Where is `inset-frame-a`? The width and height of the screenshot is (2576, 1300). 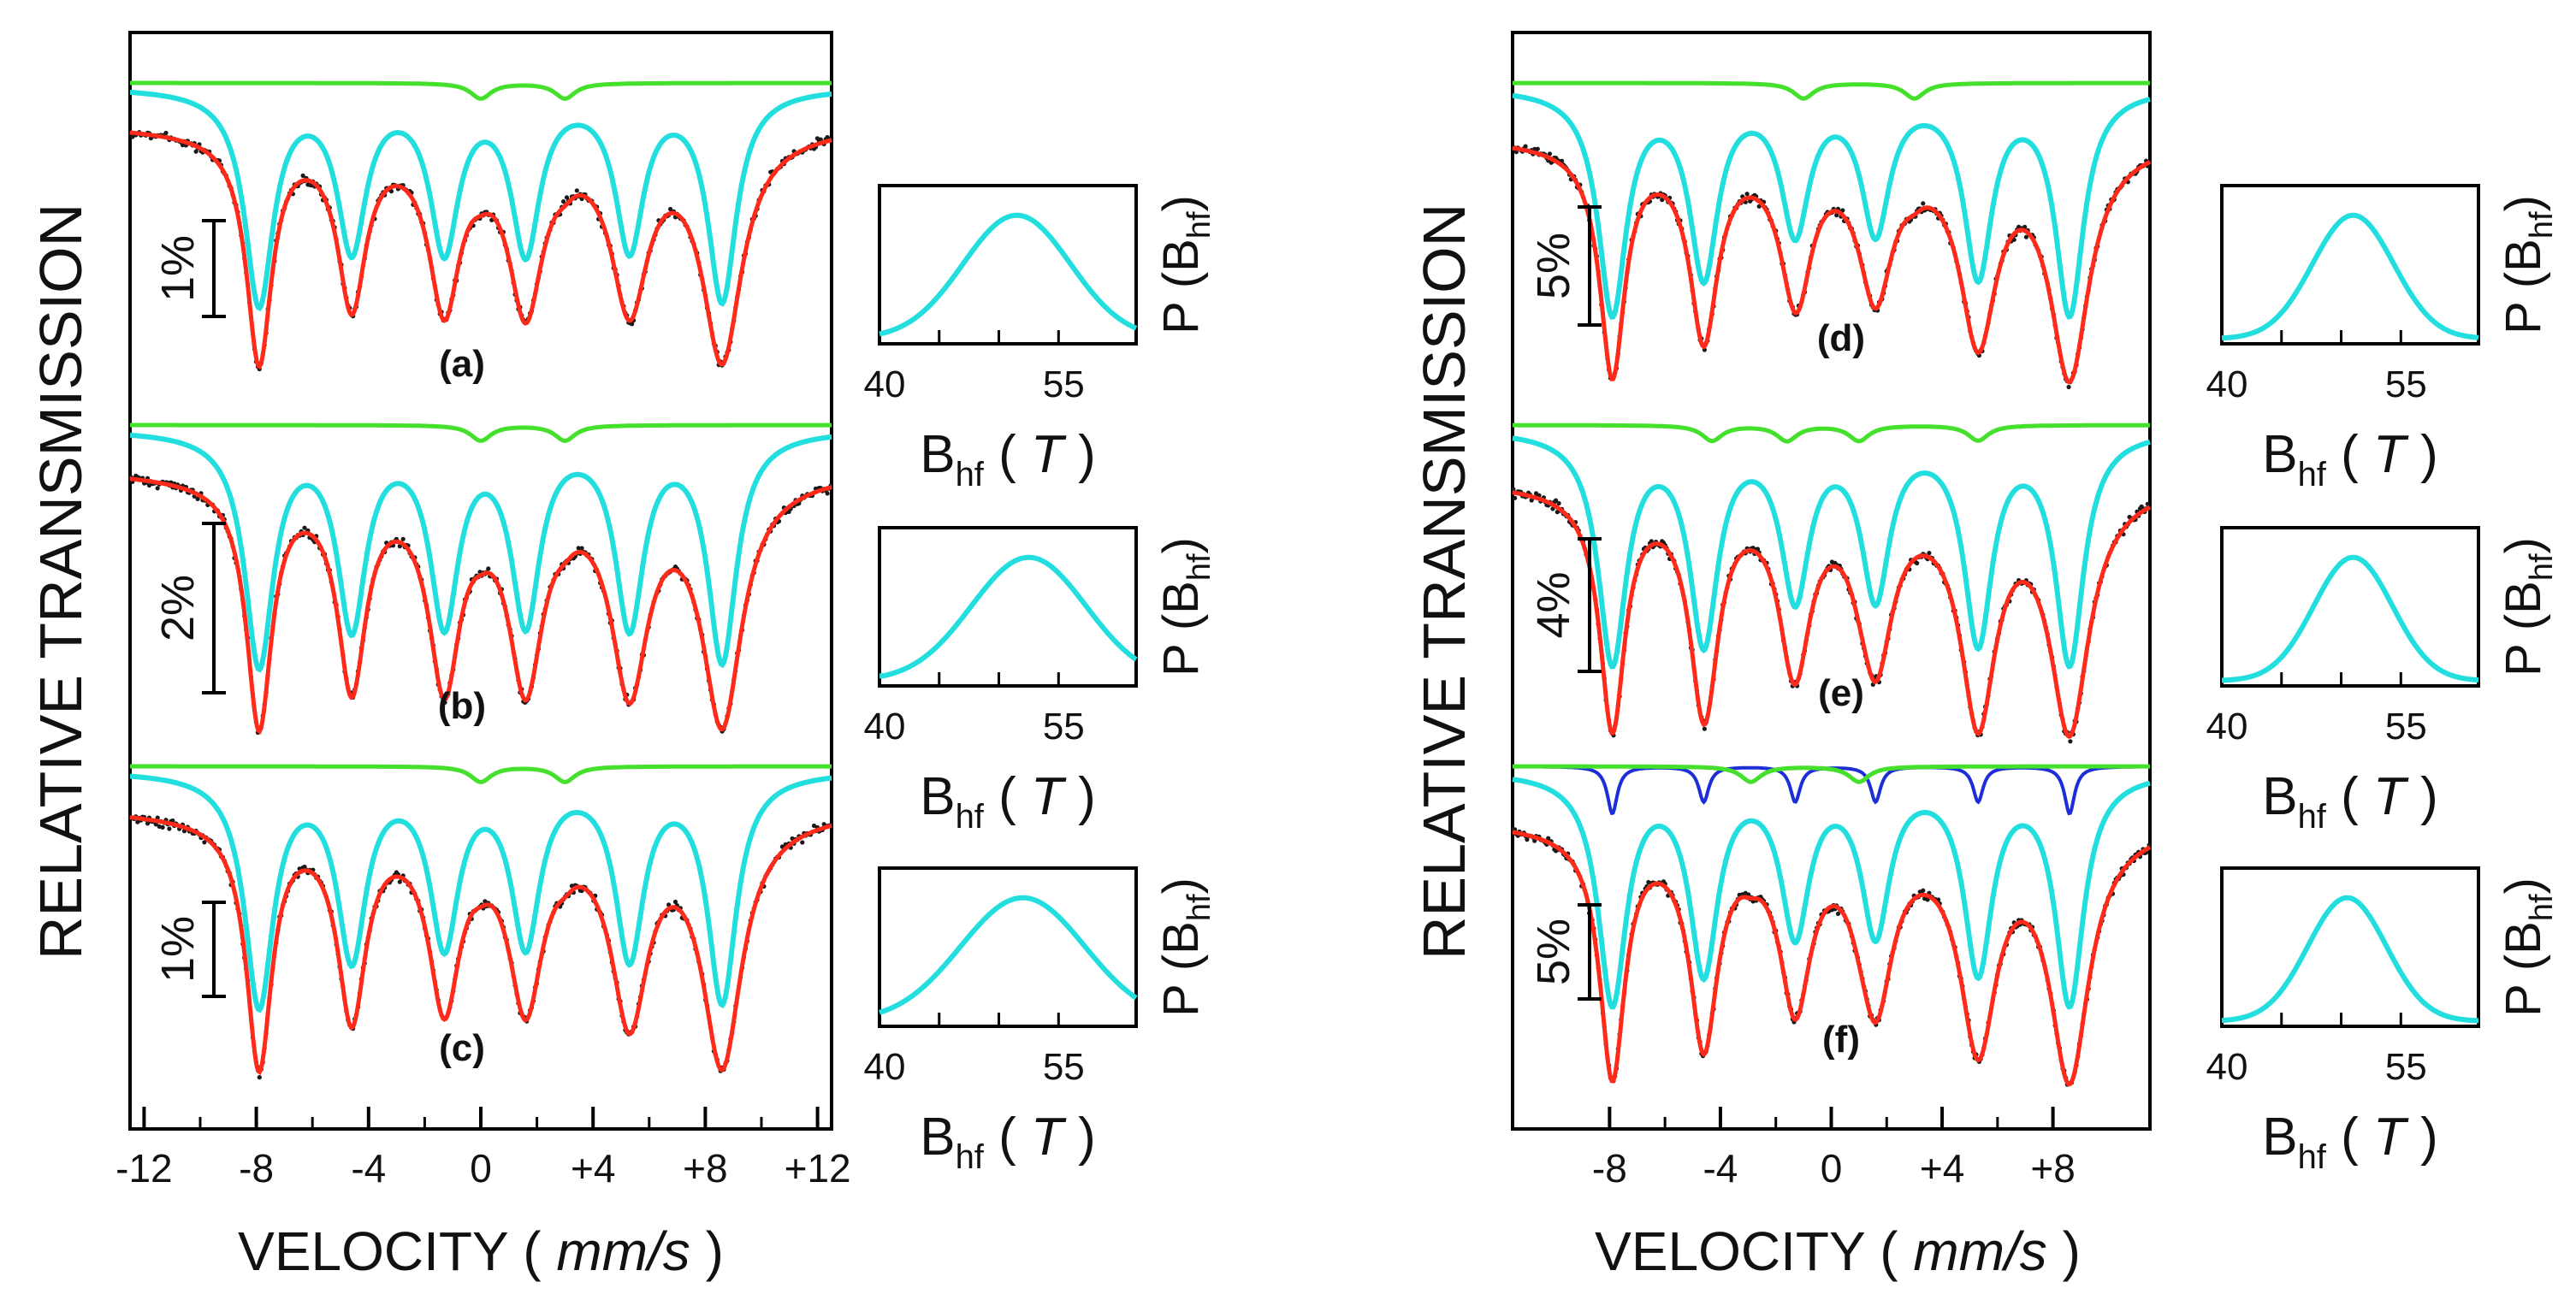
inset-frame-a is located at coordinates (1008, 265).